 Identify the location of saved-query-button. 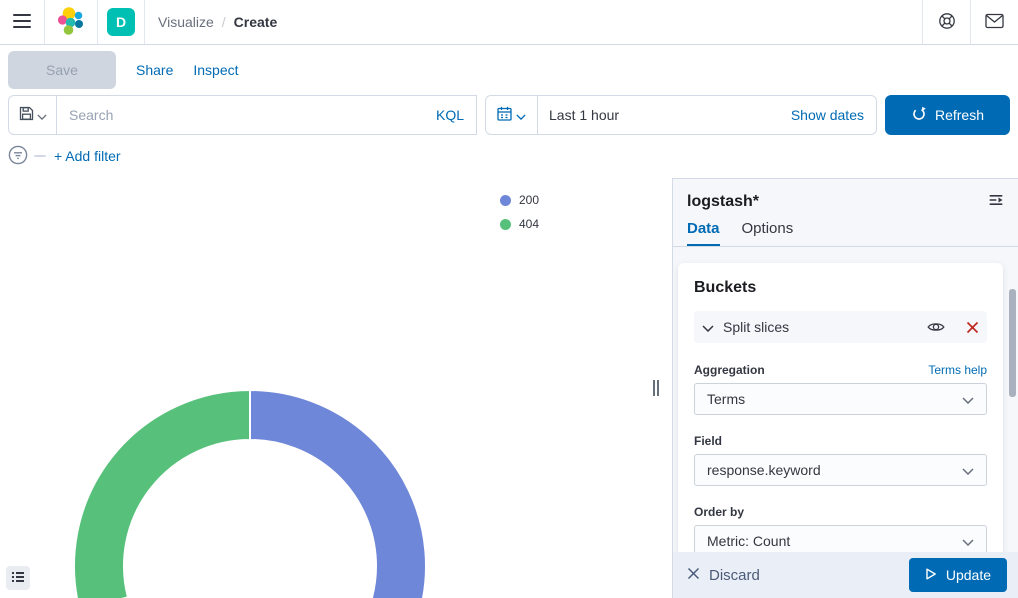
(32, 115).